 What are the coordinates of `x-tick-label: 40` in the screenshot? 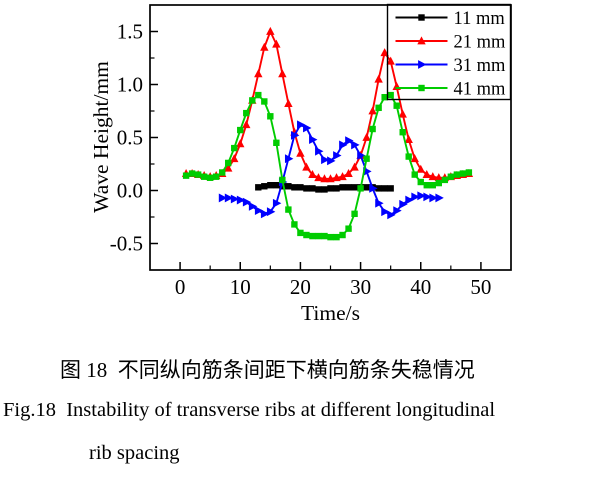 It's located at (420, 287).